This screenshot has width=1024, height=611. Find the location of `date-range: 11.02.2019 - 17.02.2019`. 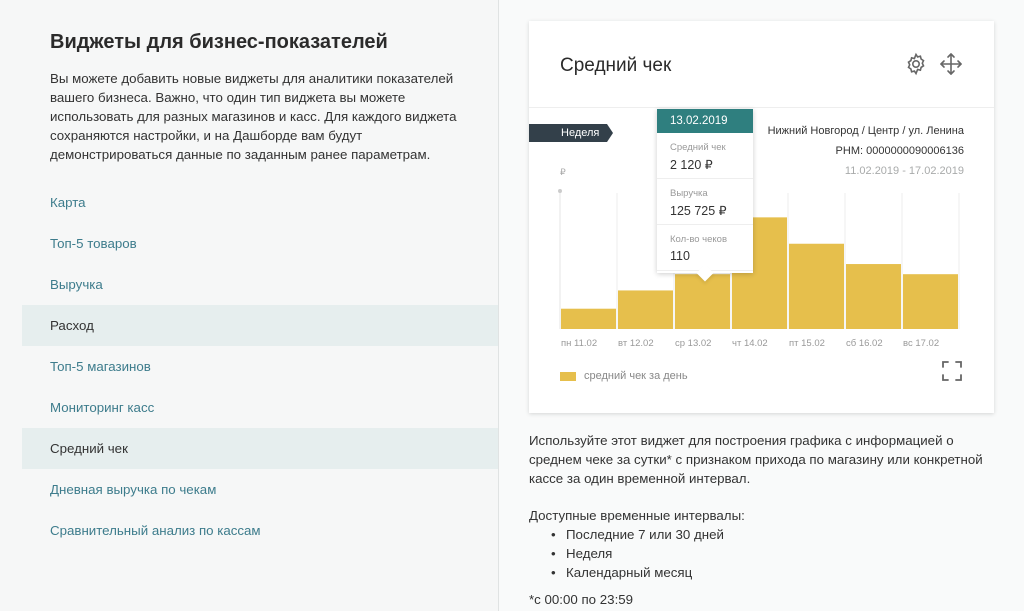

date-range: 11.02.2019 - 17.02.2019 is located at coordinates (904, 171).